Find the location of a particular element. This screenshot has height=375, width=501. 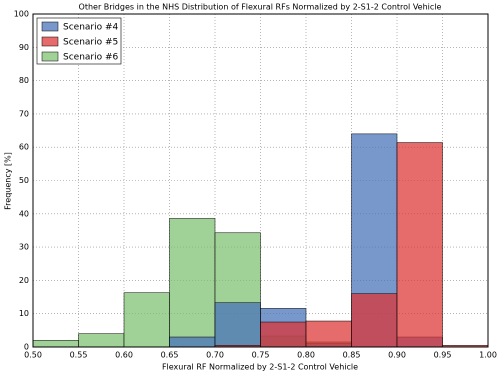

legend-label: Scenario #5 is located at coordinates (90, 43).